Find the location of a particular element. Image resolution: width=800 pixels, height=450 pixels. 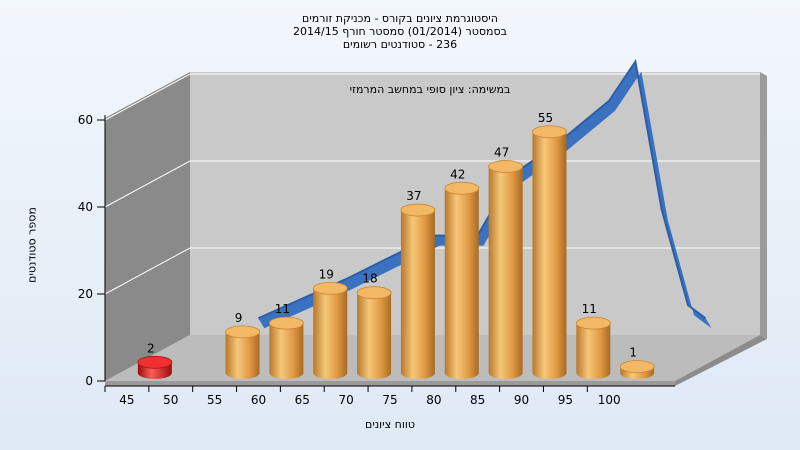

x-tick-label: 45 is located at coordinates (126, 400).